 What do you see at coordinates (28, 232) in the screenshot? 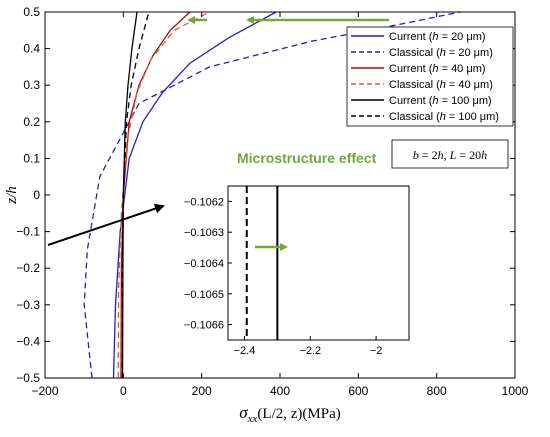
I see `y-tick-label: −0.1` at bounding box center [28, 232].